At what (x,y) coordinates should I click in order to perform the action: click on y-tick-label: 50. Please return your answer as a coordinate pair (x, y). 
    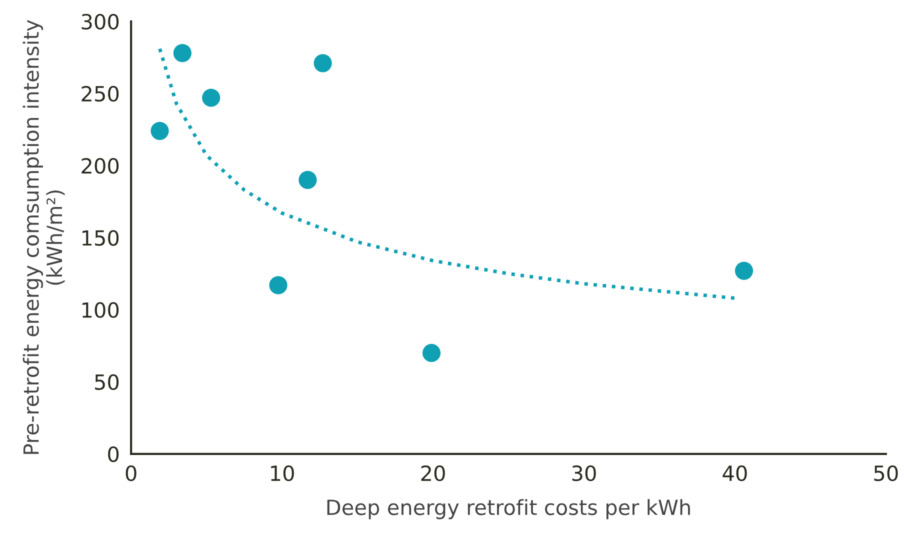
    Looking at the image, I should click on (107, 382).